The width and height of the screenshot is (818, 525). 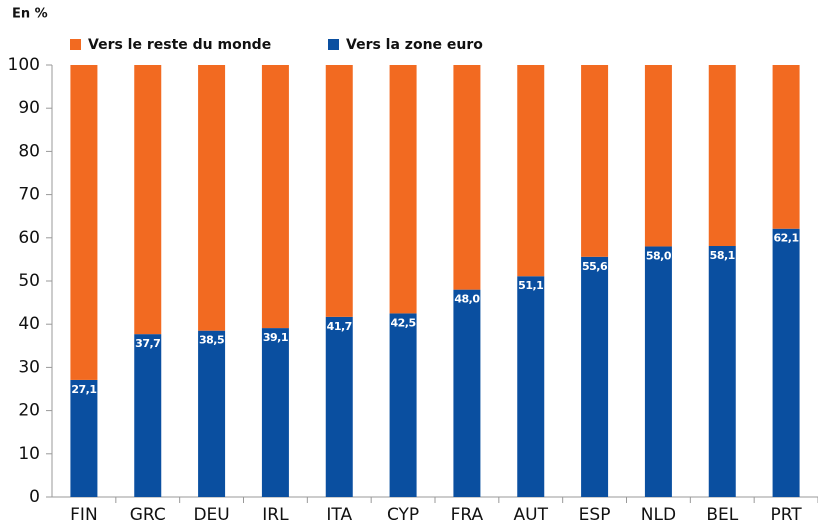 What do you see at coordinates (29, 367) in the screenshot?
I see `y-tick-label: 30` at bounding box center [29, 367].